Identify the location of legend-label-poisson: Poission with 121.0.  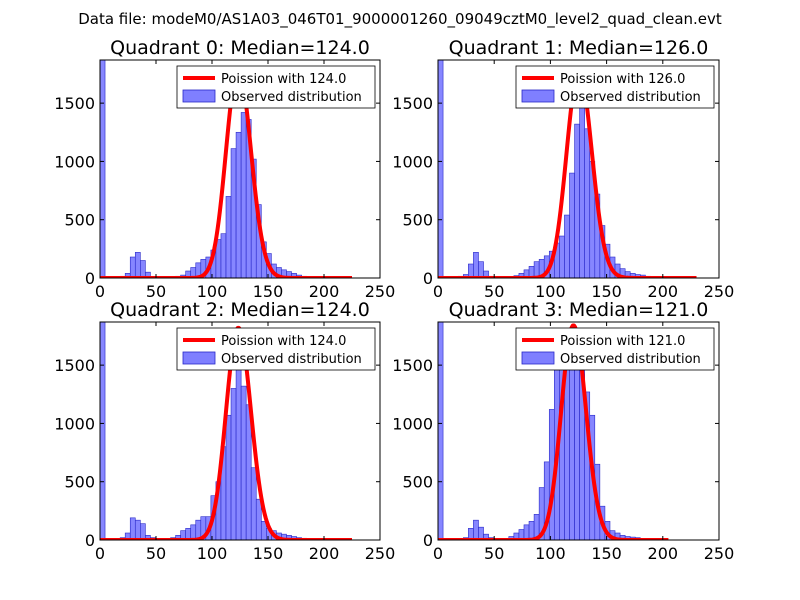
(622, 341).